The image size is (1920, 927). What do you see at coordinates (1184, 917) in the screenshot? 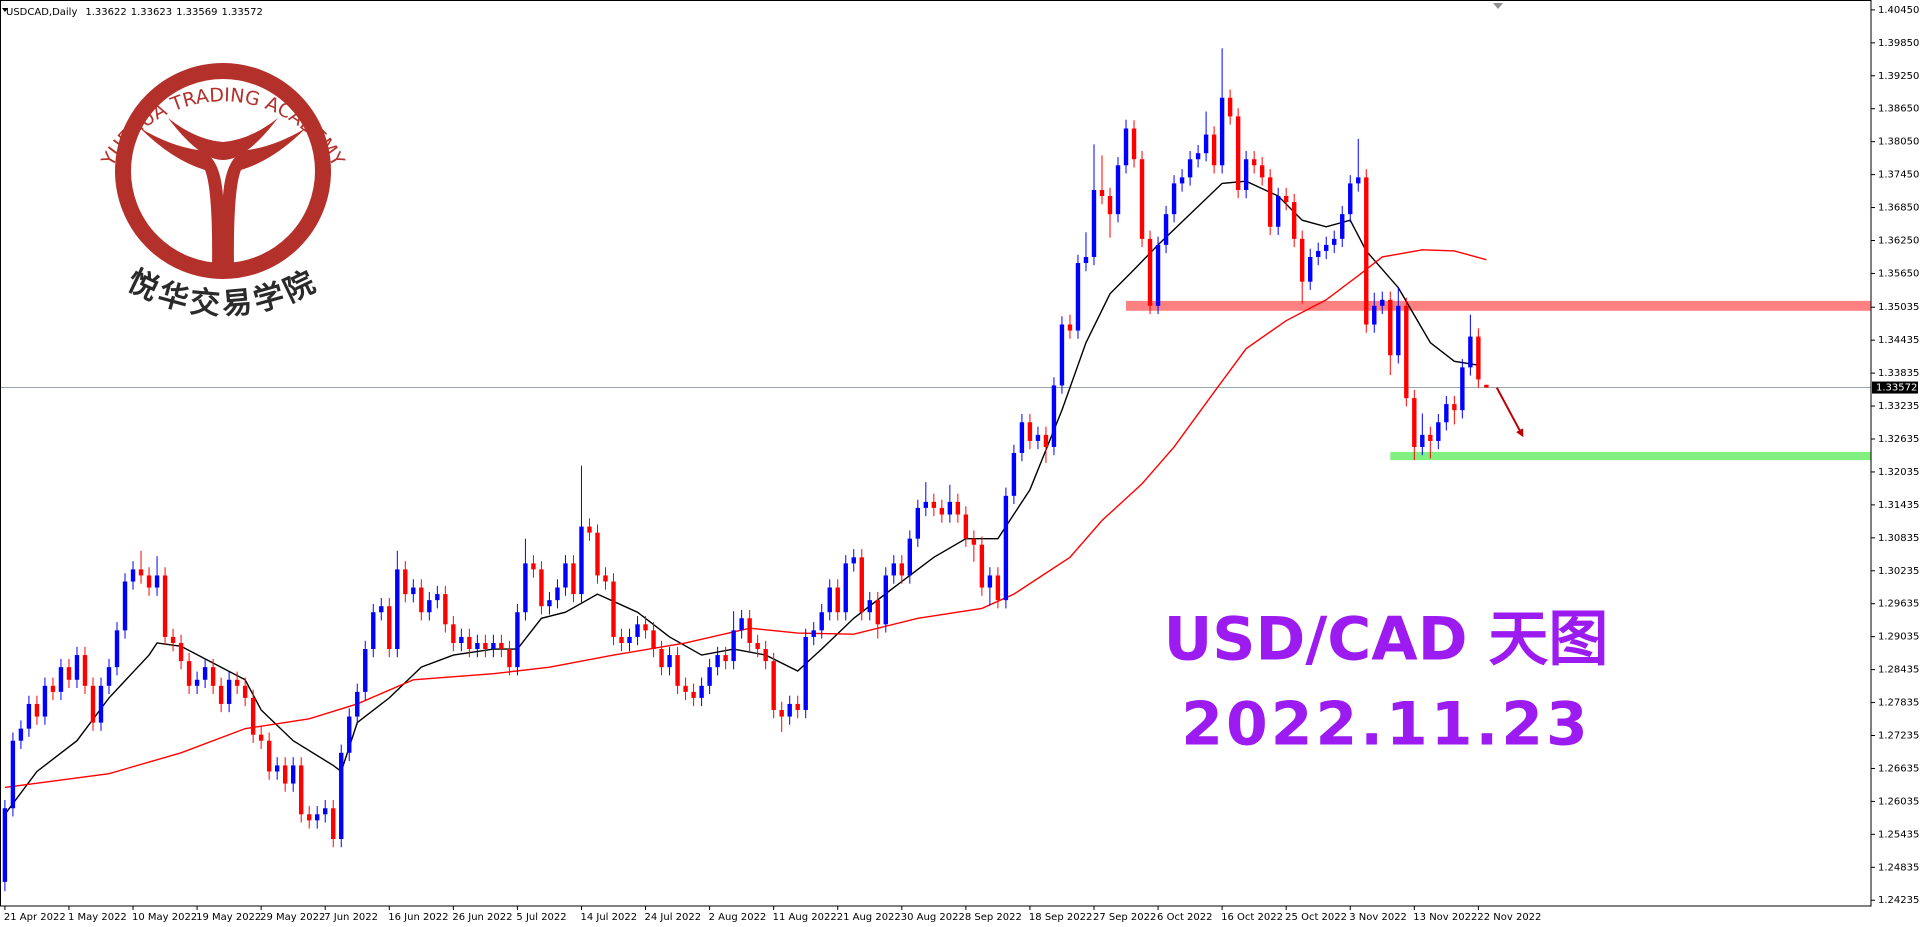
I see `x-tick-label: 6 Oct 2022` at bounding box center [1184, 917].